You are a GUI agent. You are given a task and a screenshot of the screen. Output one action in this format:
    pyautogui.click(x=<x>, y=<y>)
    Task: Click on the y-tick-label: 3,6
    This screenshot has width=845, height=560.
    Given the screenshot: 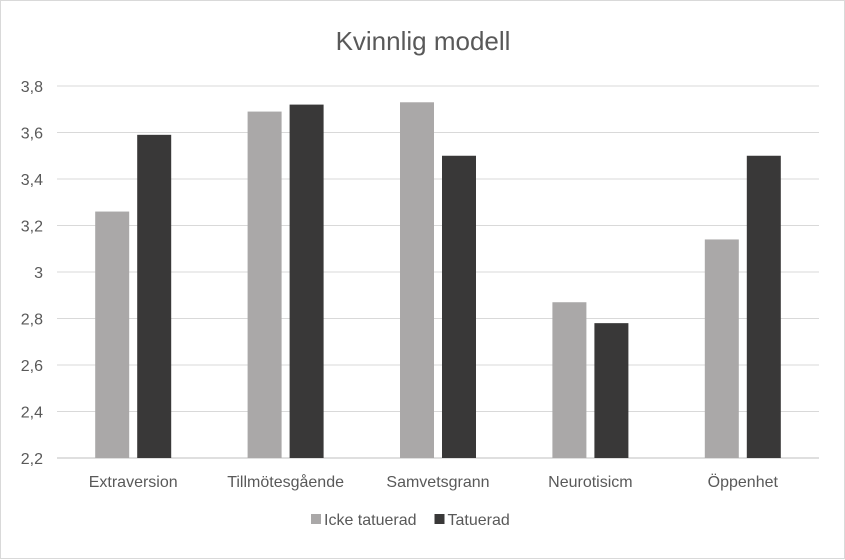 What is the action you would take?
    pyautogui.click(x=32, y=134)
    